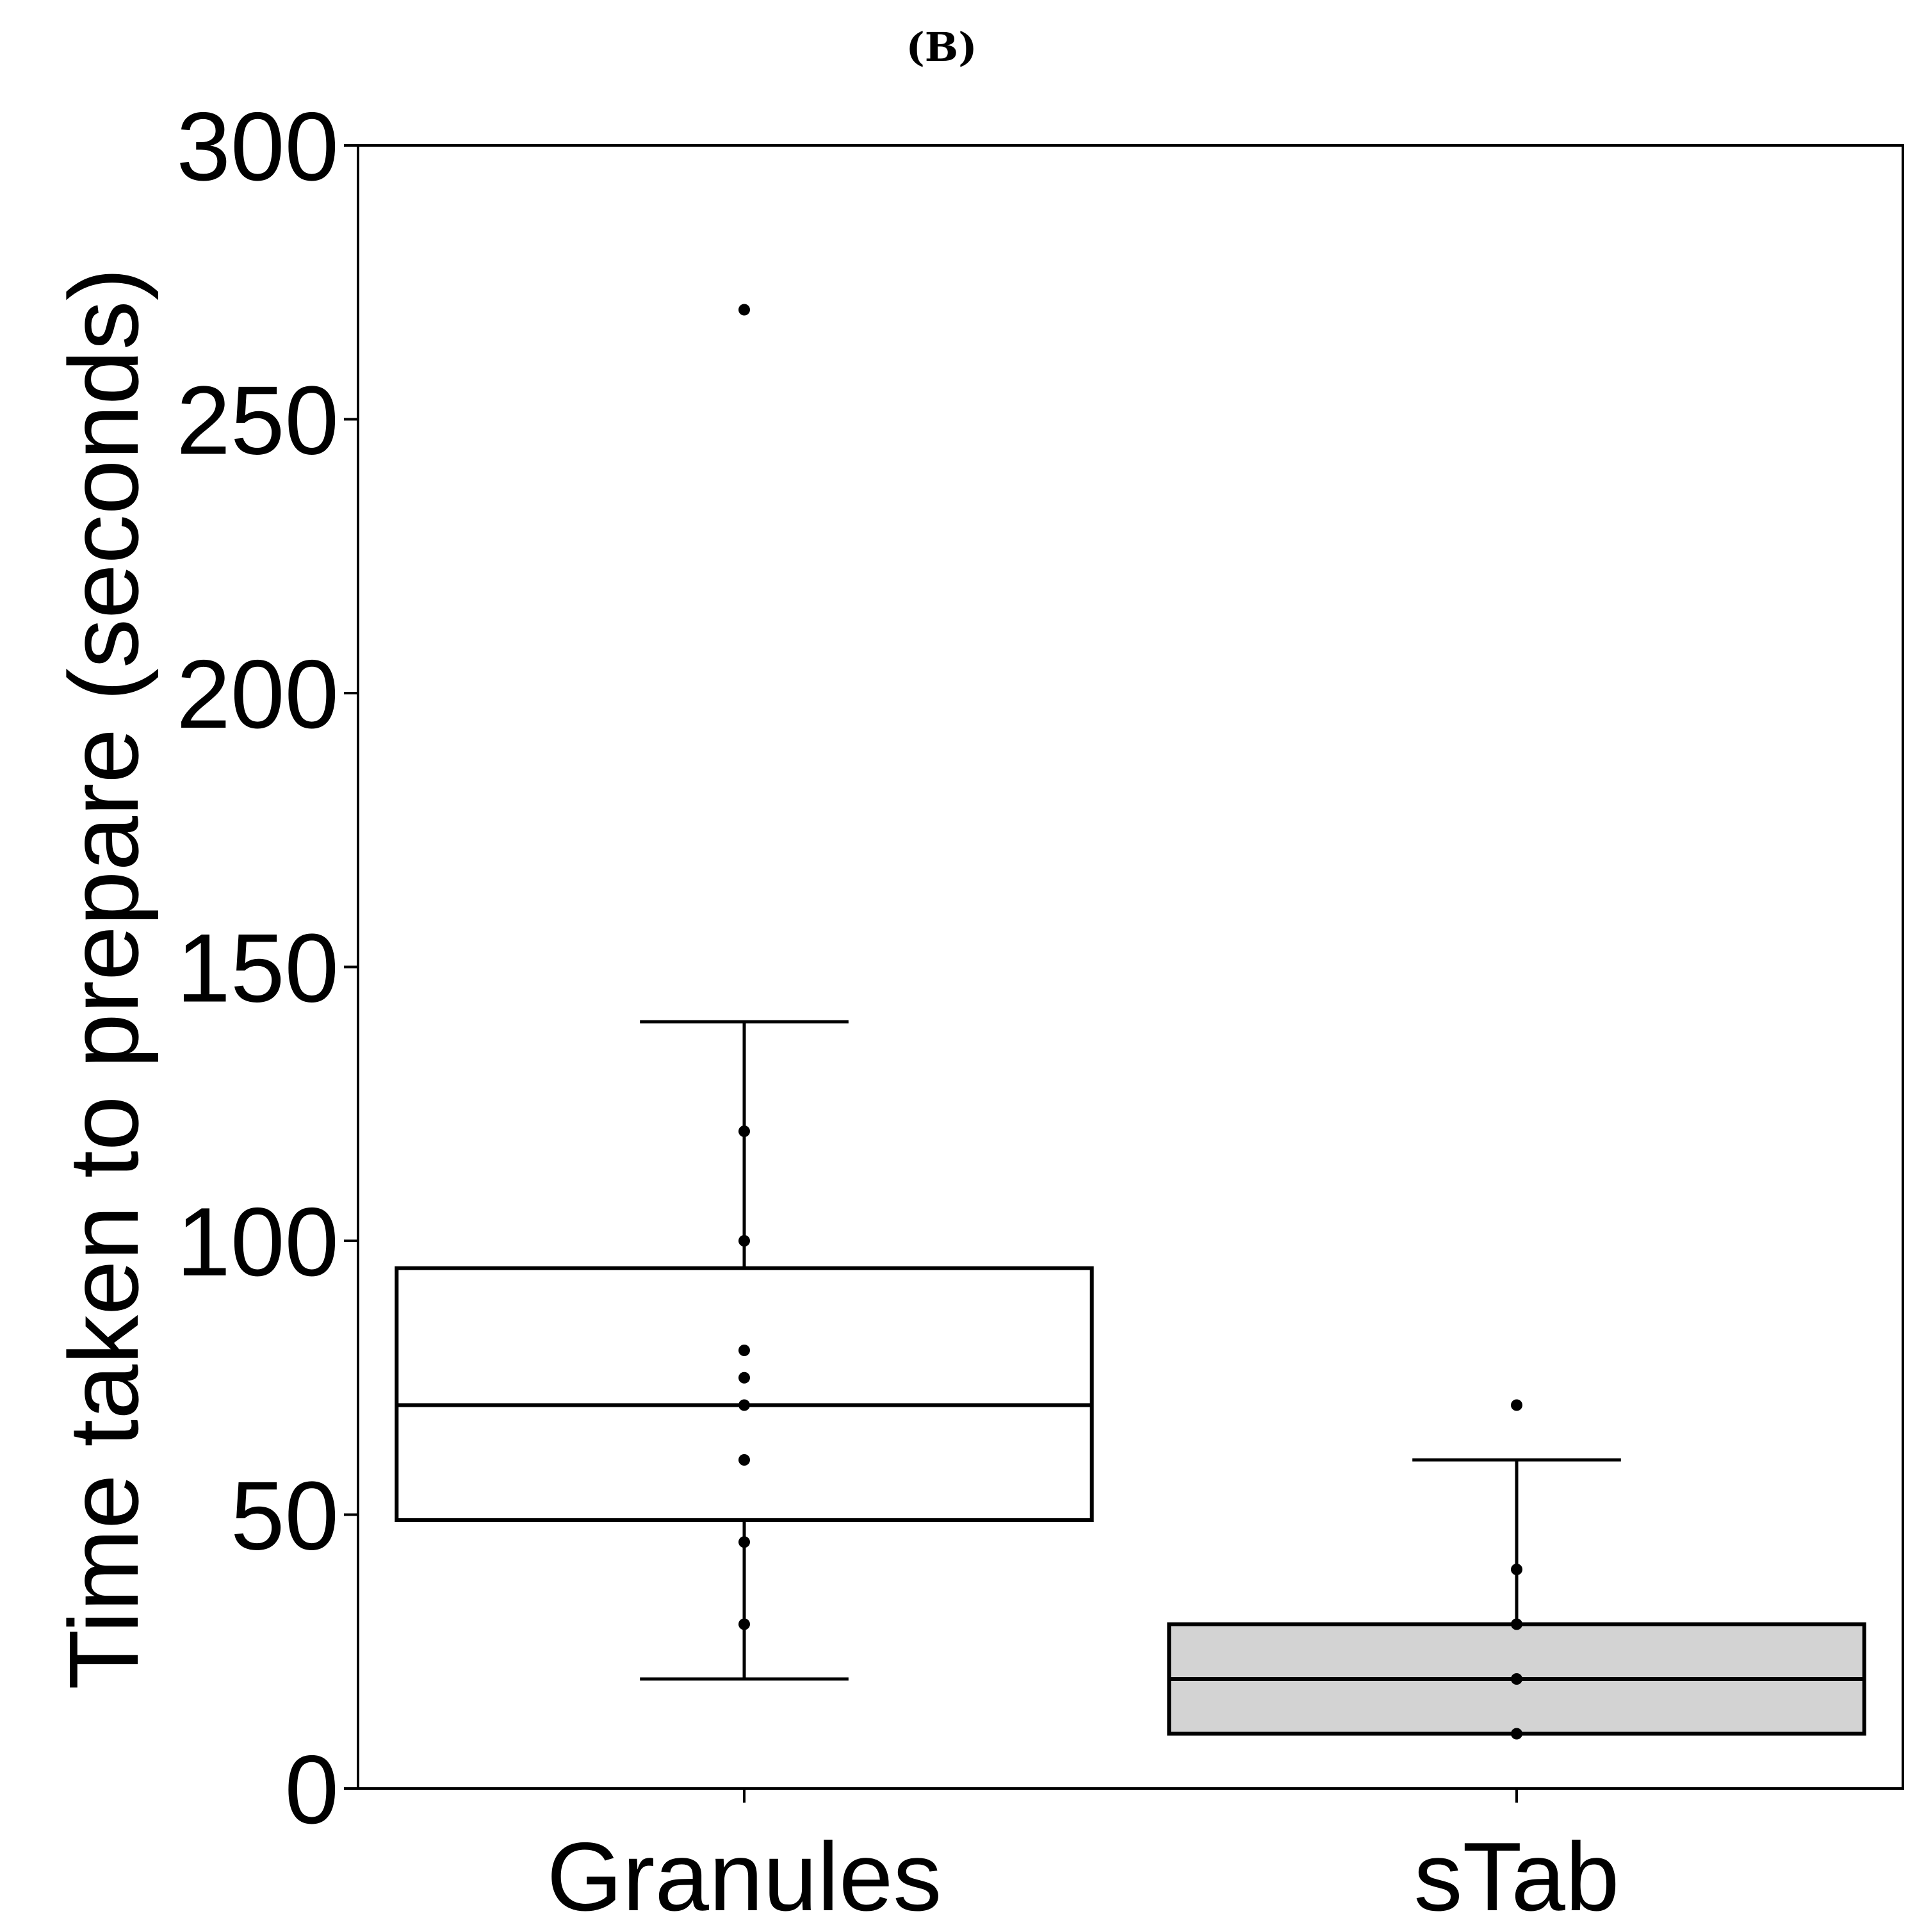  What do you see at coordinates (104, 979) in the screenshot?
I see `y-axis-title: Time taken to prepare (seconds)` at bounding box center [104, 979].